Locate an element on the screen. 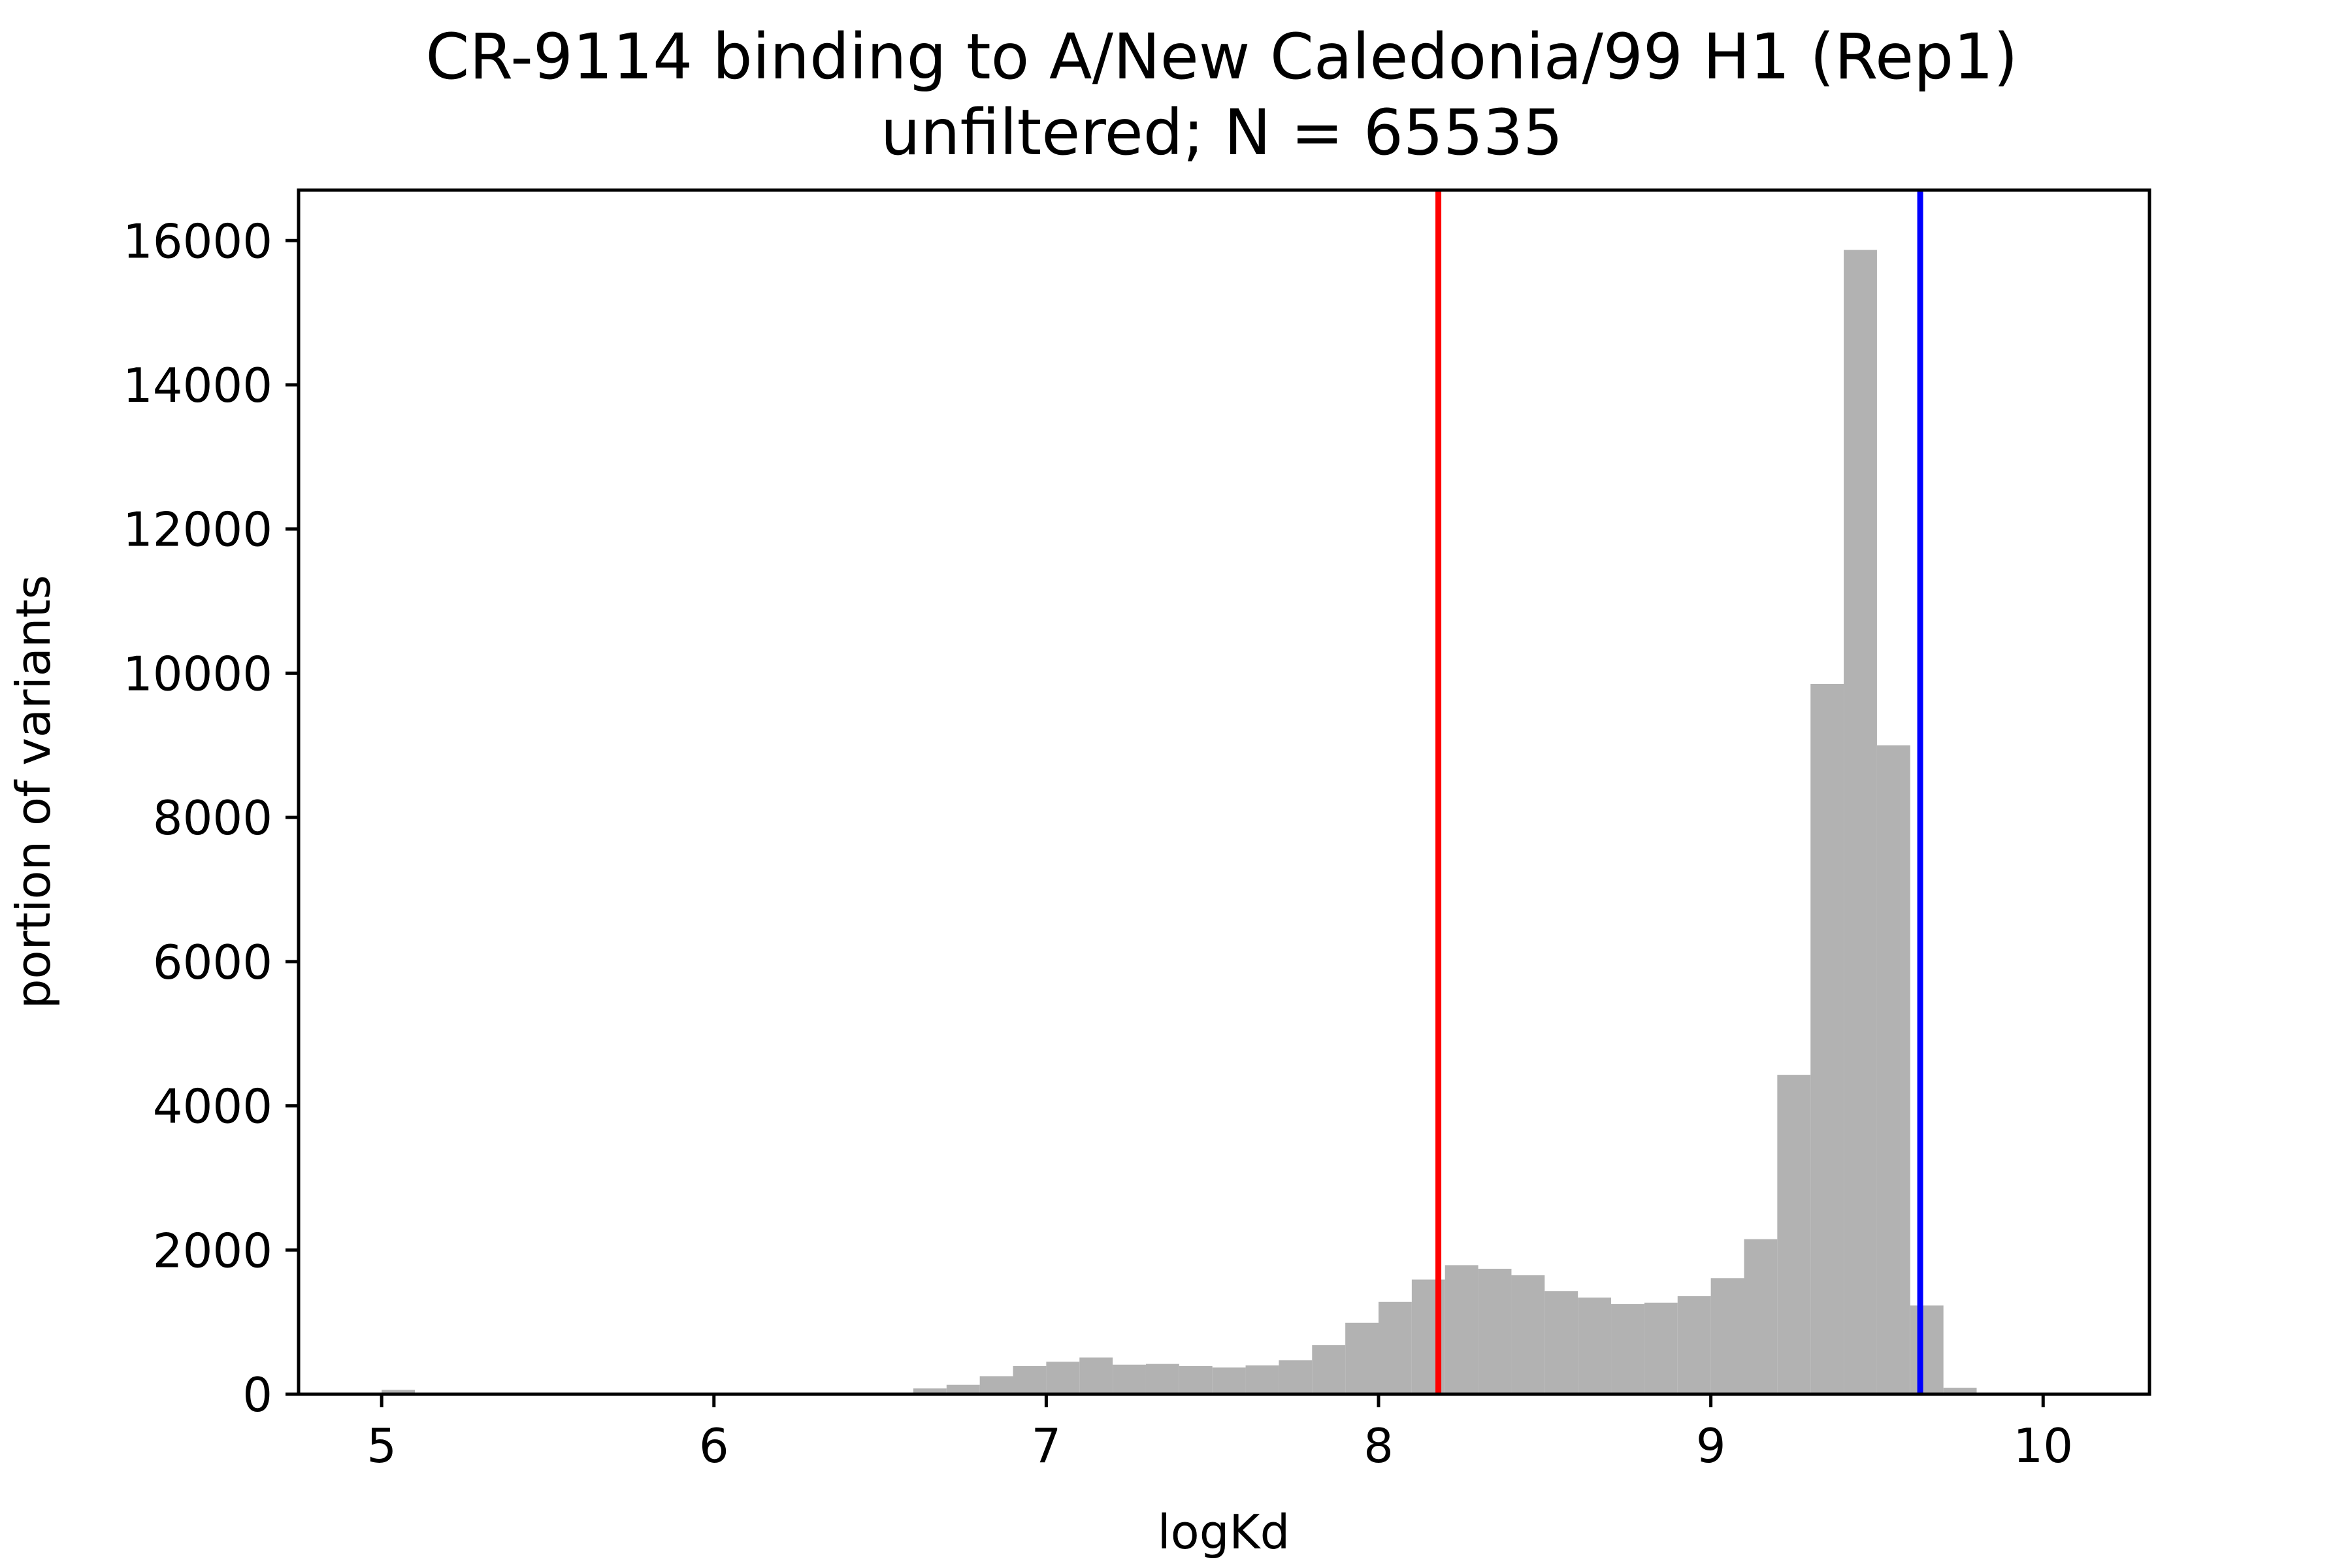 The image size is (2352, 1568). x-tick-label: 7 is located at coordinates (1046, 1445).